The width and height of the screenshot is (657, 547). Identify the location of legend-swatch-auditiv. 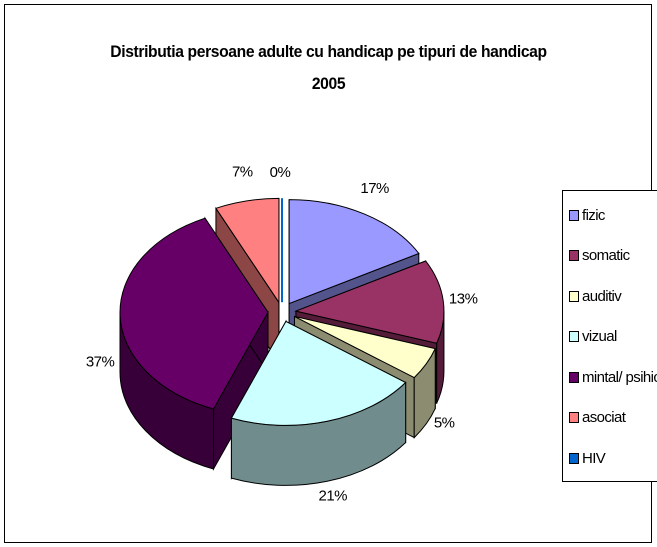
(574, 296).